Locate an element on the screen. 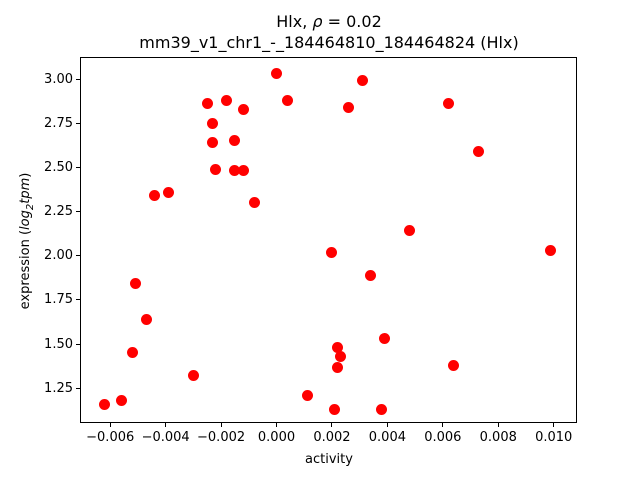 The image size is (640, 480). y-tick-label: 3.00 is located at coordinates (58, 79).